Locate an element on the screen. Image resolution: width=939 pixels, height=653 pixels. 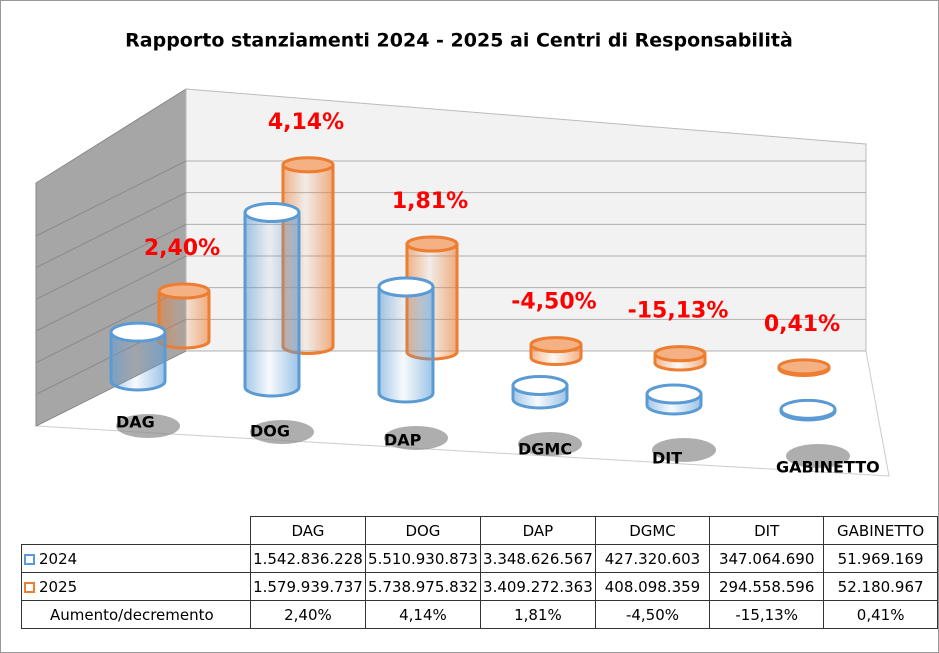
change-label: 4,14% is located at coordinates (306, 122).